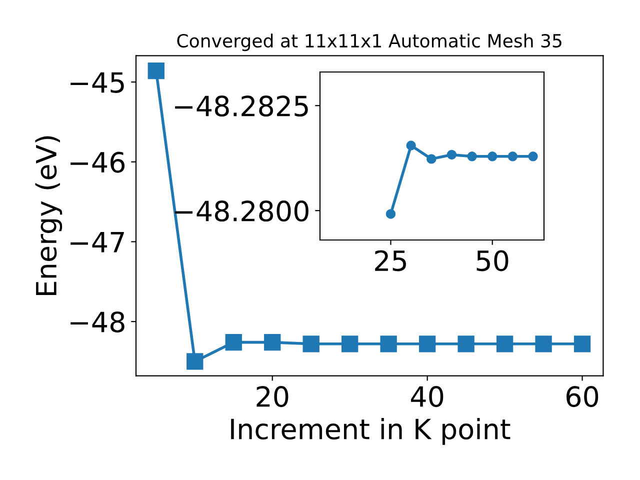 Image resolution: width=640 pixels, height=480 pixels. Describe the element at coordinates (241, 106) in the screenshot. I see `y-tick-label: −48.2825` at that location.